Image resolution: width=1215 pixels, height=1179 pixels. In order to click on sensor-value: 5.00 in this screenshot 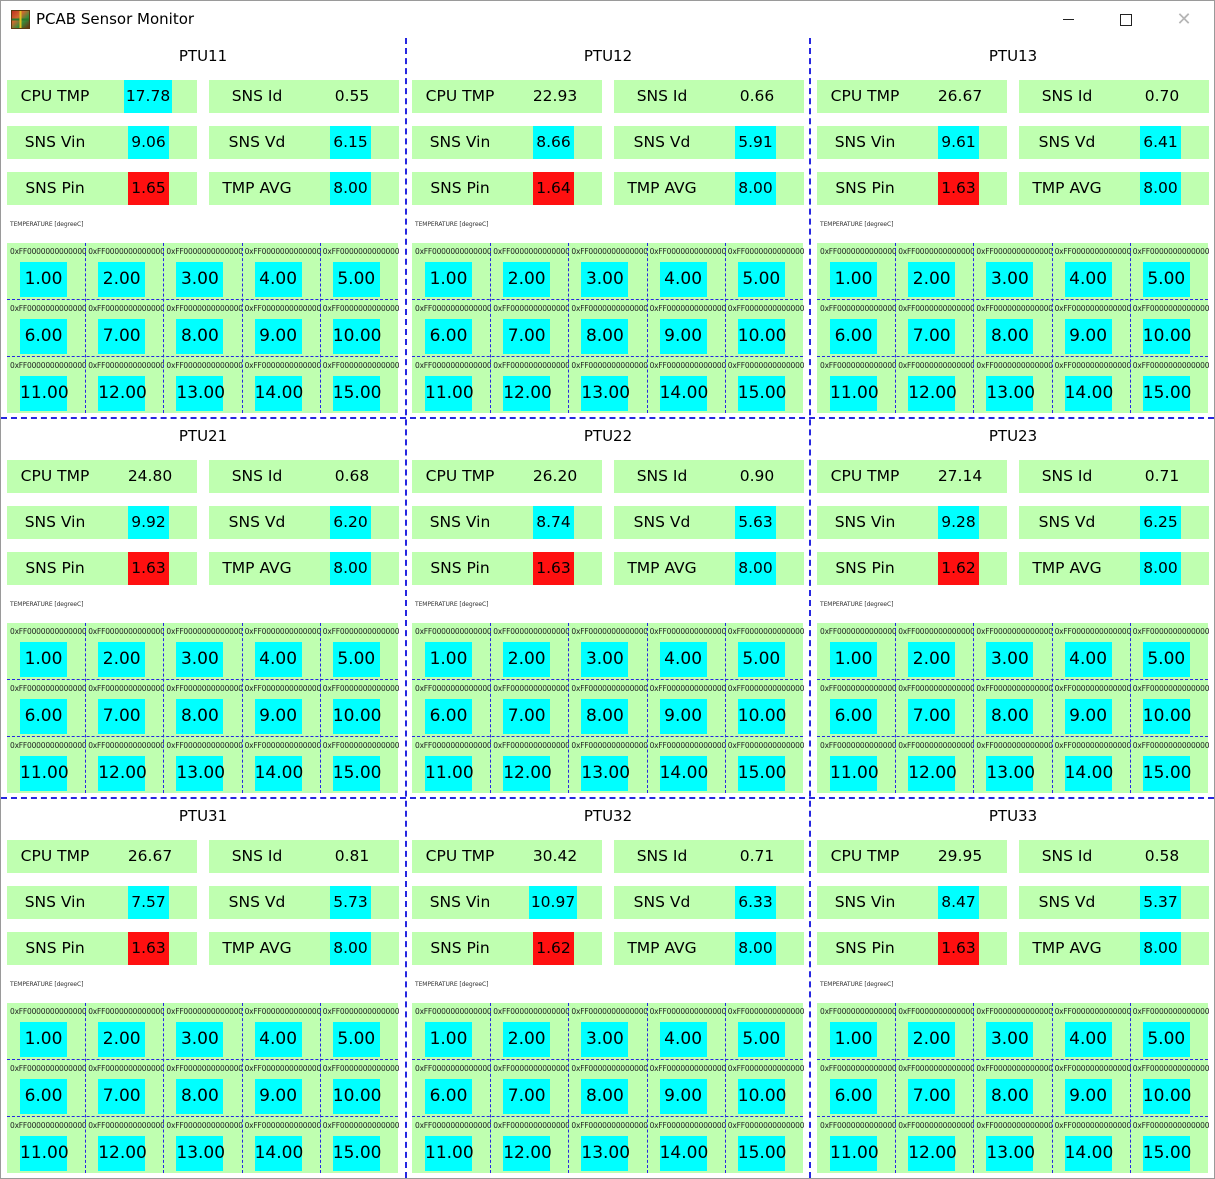, I will do `click(356, 659)`.